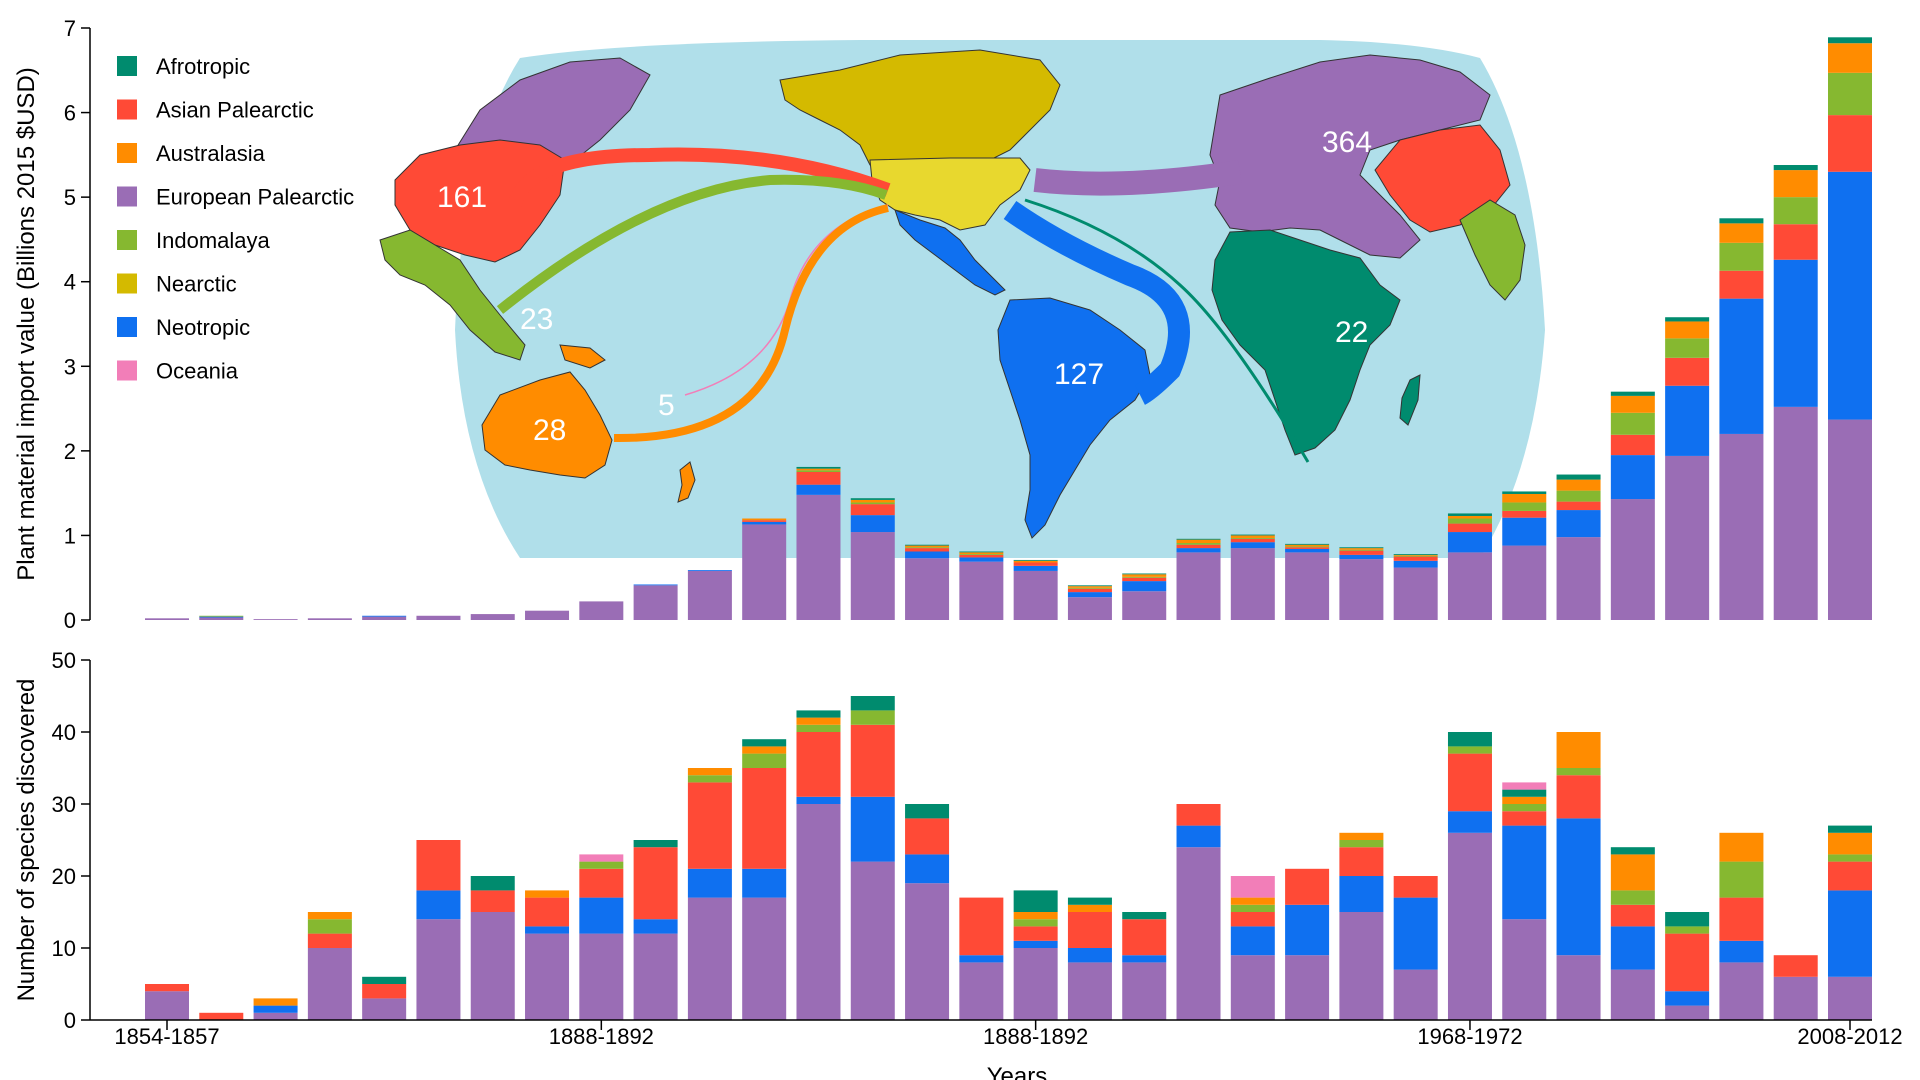 This screenshot has width=1920, height=1080. Describe the element at coordinates (1741, 879) in the screenshot. I see `bar-bottom-29-indomalaya` at that location.